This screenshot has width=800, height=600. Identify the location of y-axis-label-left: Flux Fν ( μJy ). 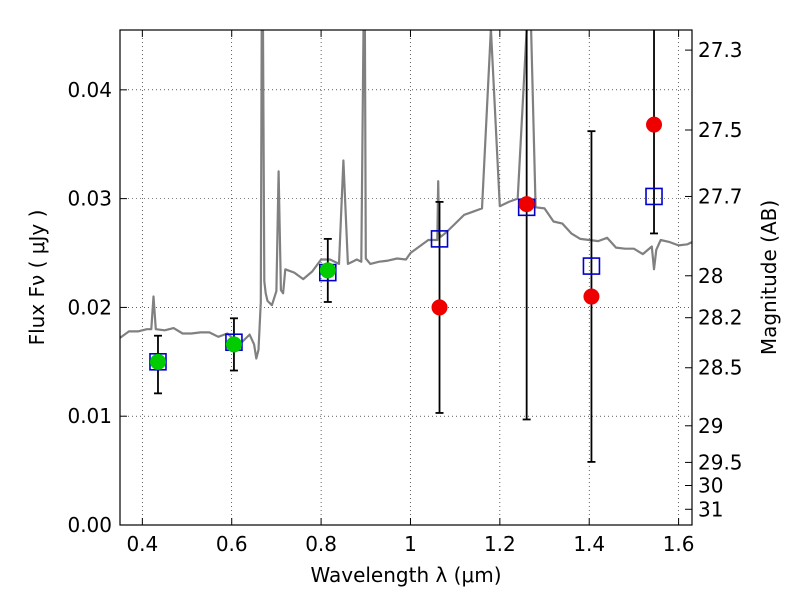
(37, 278).